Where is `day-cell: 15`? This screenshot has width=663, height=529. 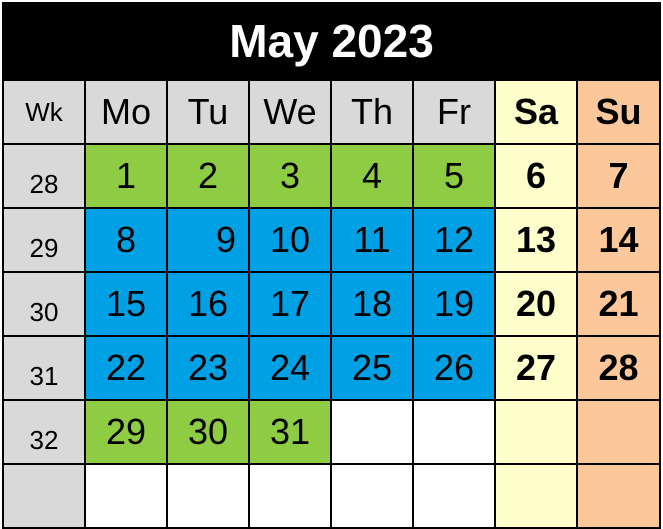
day-cell: 15 is located at coordinates (127, 305).